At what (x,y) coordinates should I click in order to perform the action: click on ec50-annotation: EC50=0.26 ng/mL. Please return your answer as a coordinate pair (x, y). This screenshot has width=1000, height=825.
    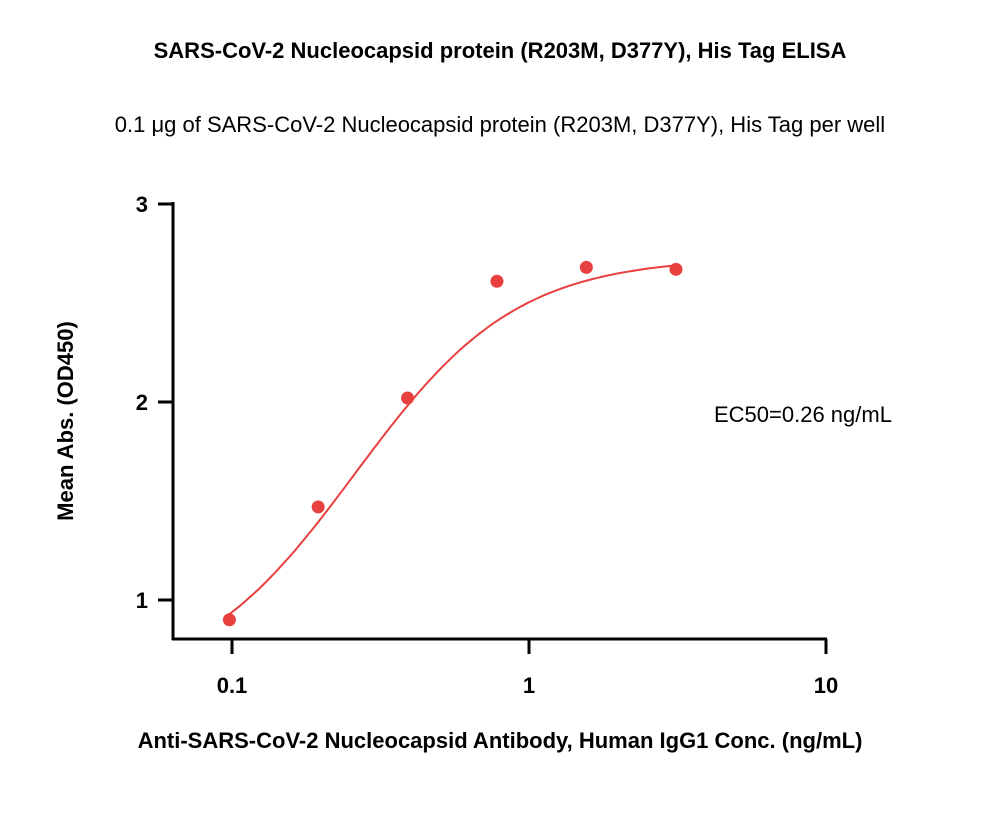
    Looking at the image, I should click on (803, 414).